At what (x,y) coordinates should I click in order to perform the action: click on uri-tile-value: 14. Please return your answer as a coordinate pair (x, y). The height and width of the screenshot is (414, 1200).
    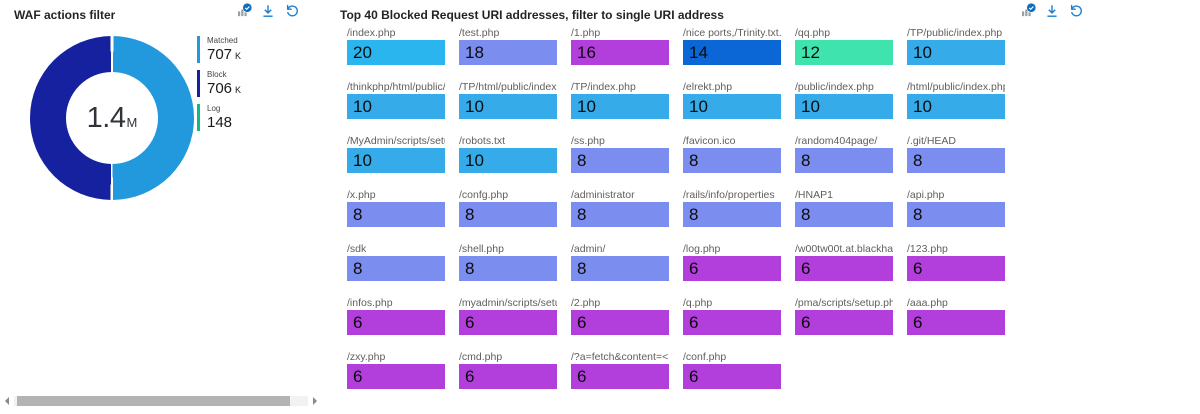
    Looking at the image, I should click on (732, 52).